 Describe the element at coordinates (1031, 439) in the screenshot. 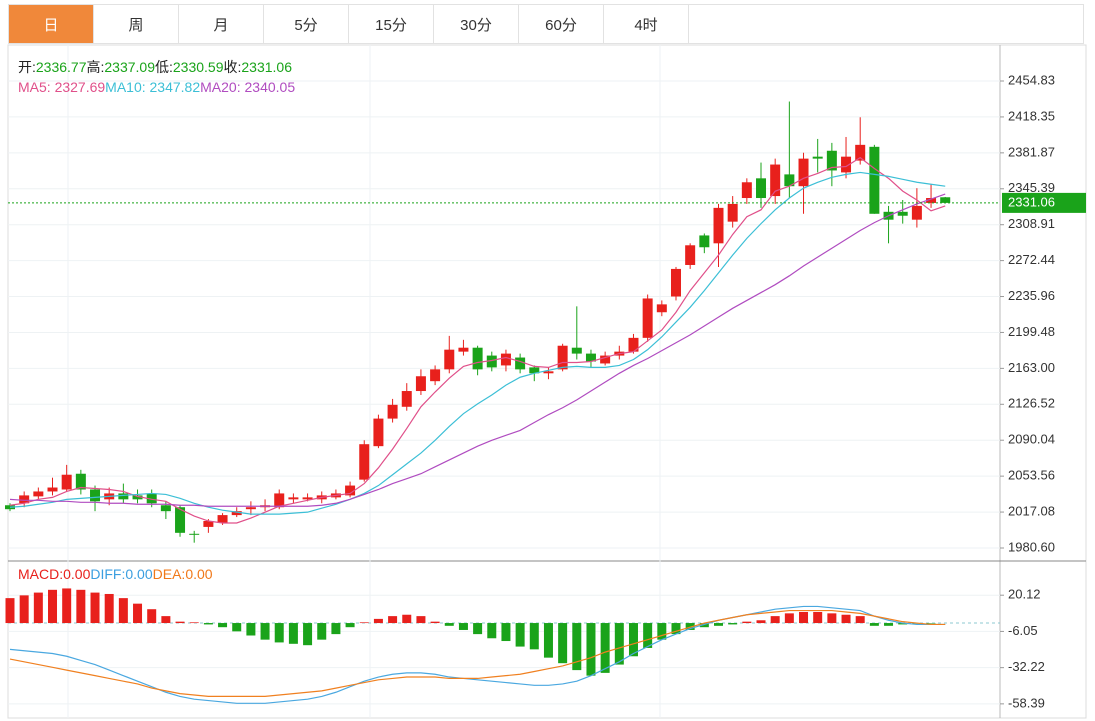

I see `y-tick-label: 2090.04` at that location.